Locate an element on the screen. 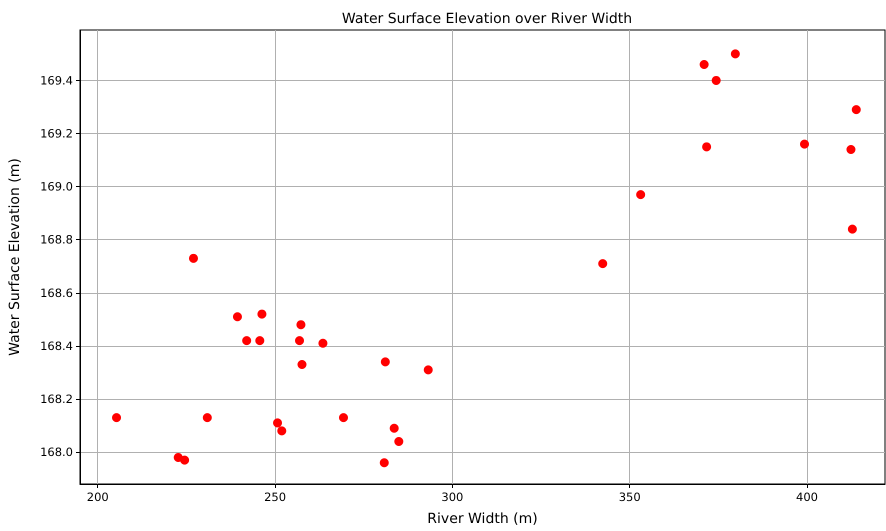 The image size is (886, 531). x-tick-label: 200 is located at coordinates (97, 497).